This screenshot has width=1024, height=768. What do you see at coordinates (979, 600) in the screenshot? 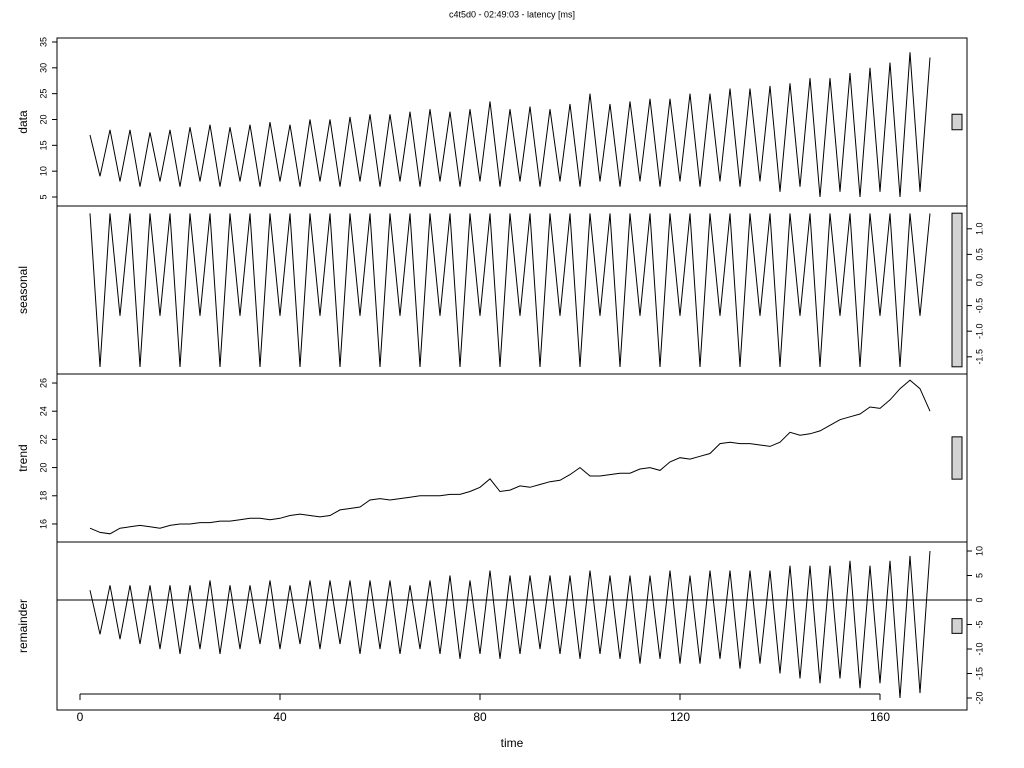
I see `y-tick-label: 0` at bounding box center [979, 600].